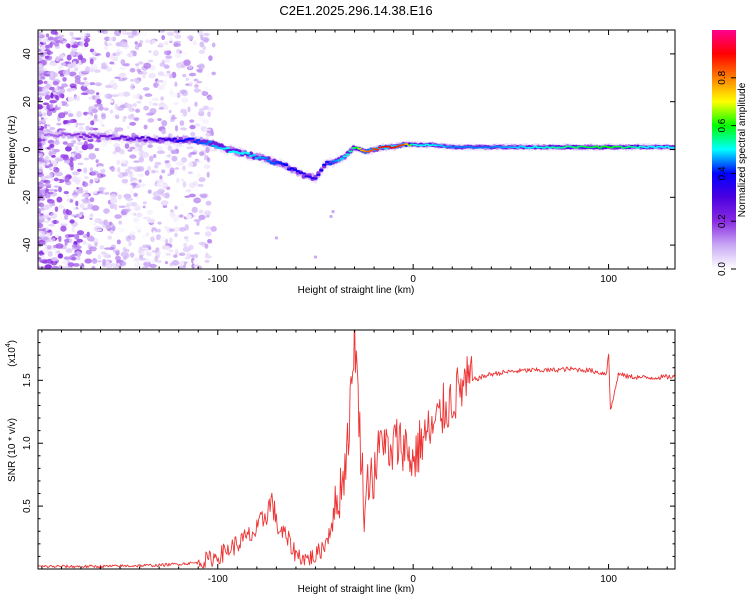 The width and height of the screenshot is (750, 600). I want to click on snr-y-multiplier: (x104), so click(11, 353).